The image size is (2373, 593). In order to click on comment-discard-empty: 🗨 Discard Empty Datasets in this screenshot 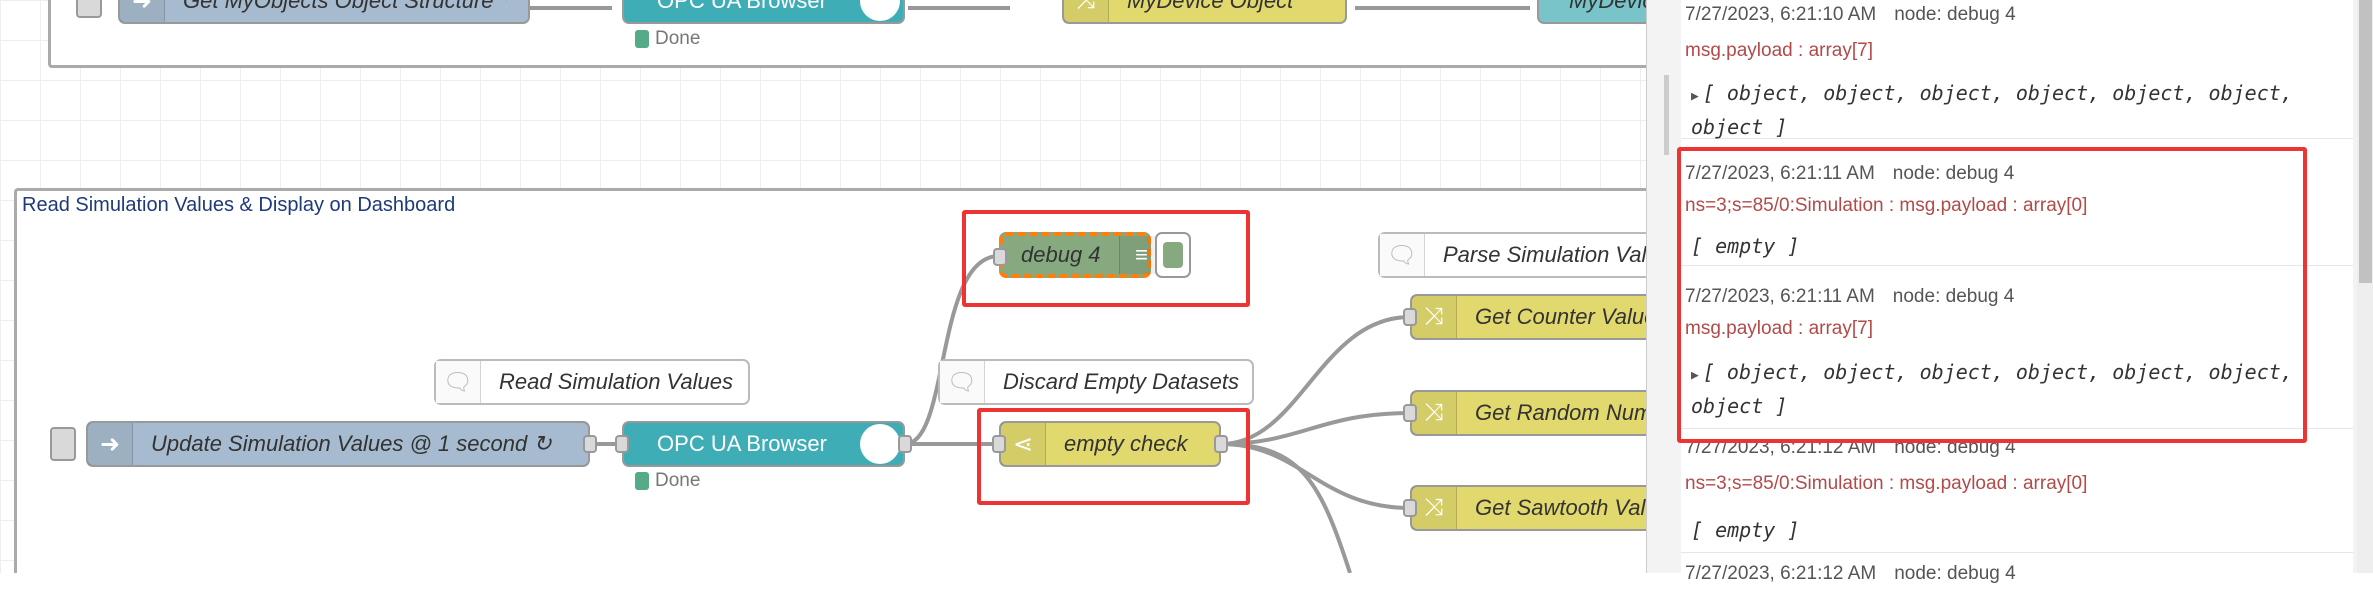, I will do `click(1096, 382)`.